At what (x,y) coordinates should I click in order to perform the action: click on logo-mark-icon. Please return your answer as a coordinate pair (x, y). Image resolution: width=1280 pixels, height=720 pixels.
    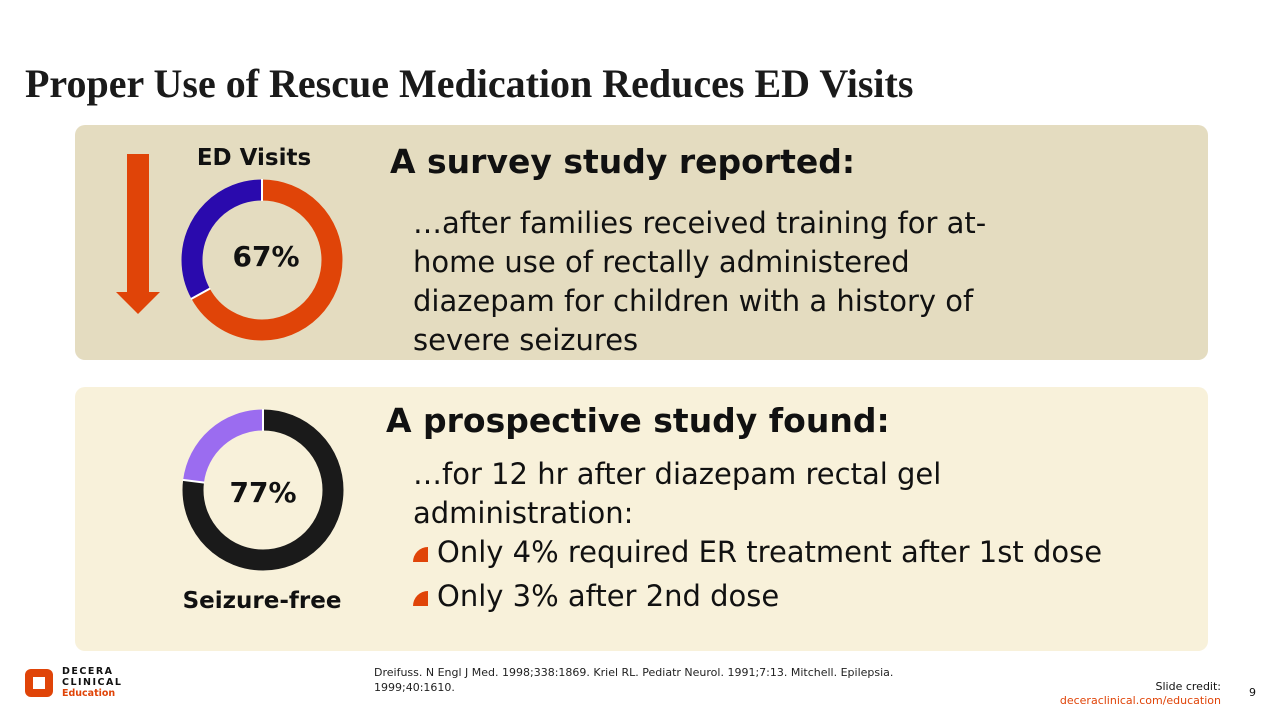
    Looking at the image, I should click on (39, 682).